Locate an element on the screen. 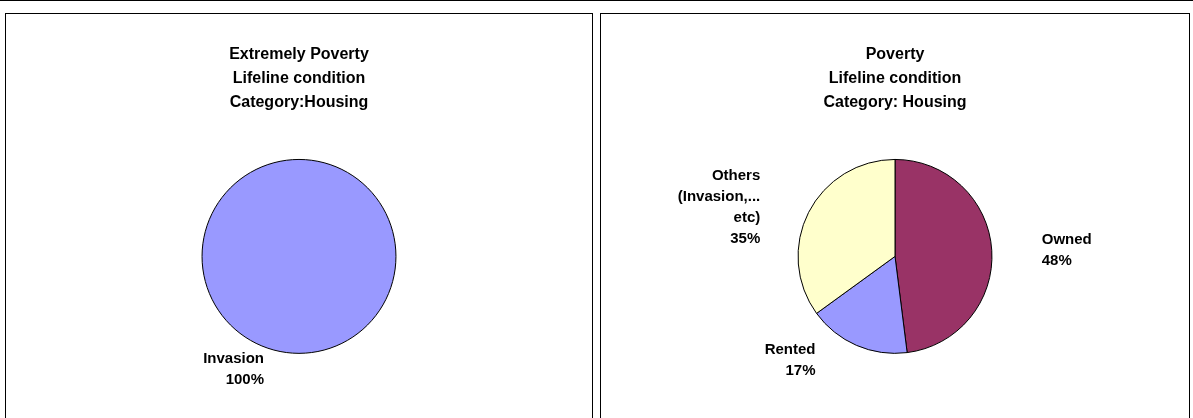  slice-label: Owned is located at coordinates (1066, 239).